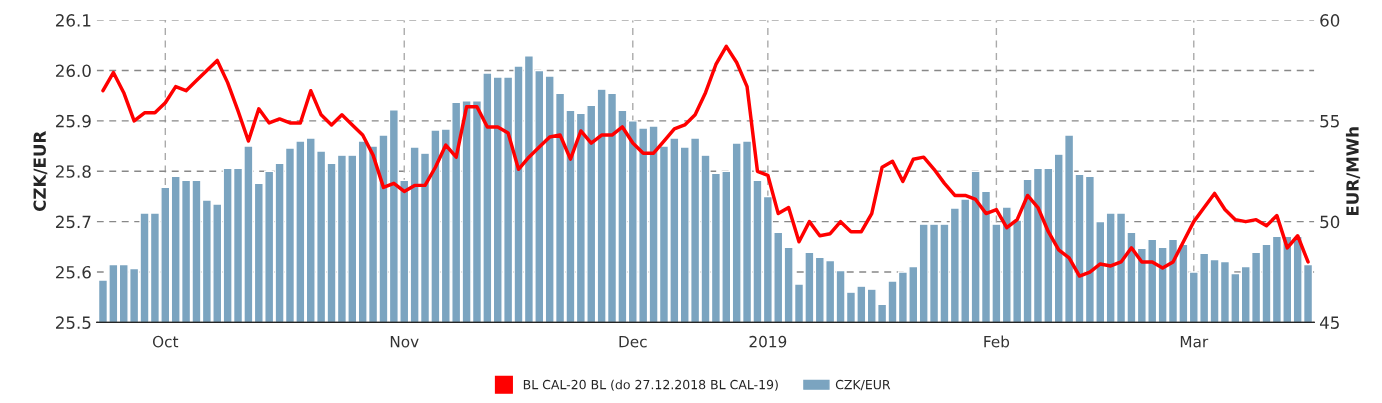 The image size is (1382, 403). What do you see at coordinates (73, 322) in the screenshot?
I see `y-tick-label: 25.5` at bounding box center [73, 322].